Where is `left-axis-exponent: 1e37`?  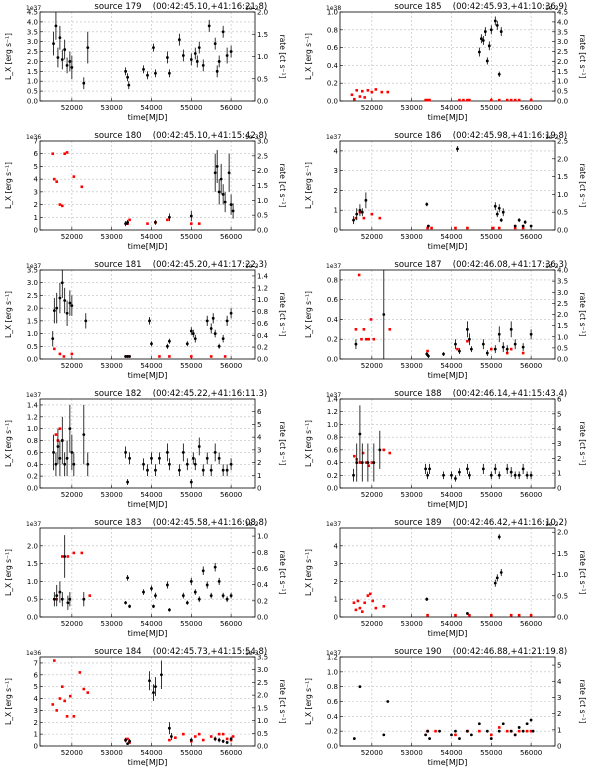
left-axis-exponent: 1e37 is located at coordinates (333, 137).